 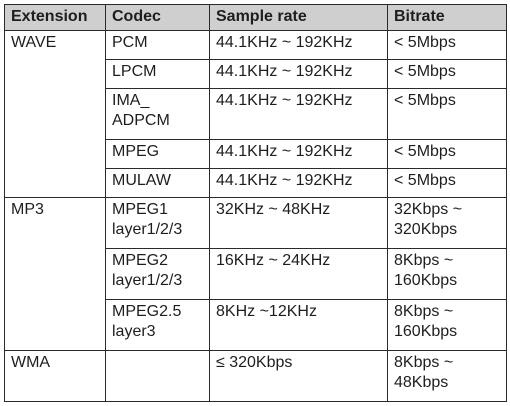 I want to click on header-sample-rate: Sample rate, so click(x=298, y=17).